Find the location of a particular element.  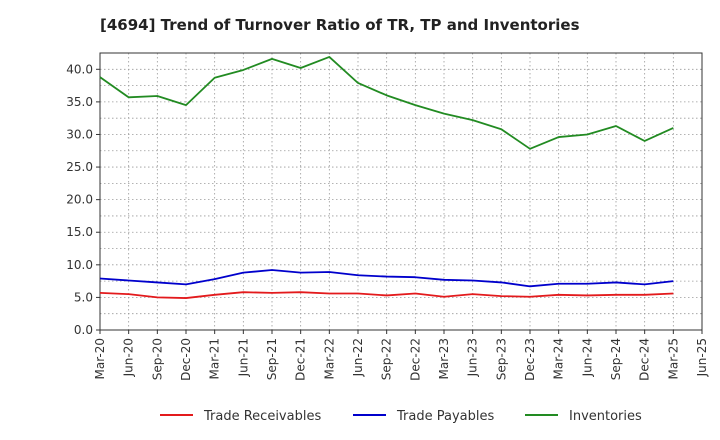

x-tick-label: Jun-25 is located at coordinates (702, 357).